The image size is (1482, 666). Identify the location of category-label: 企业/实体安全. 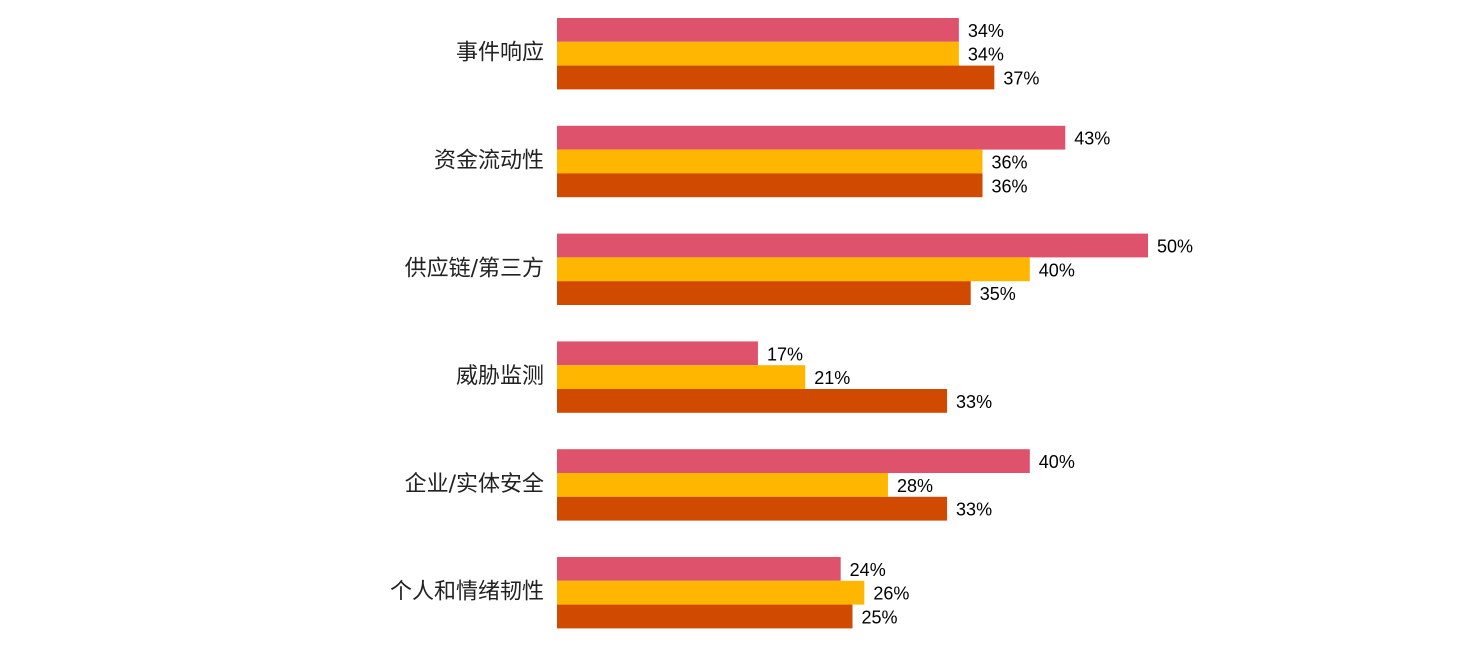
(474, 484).